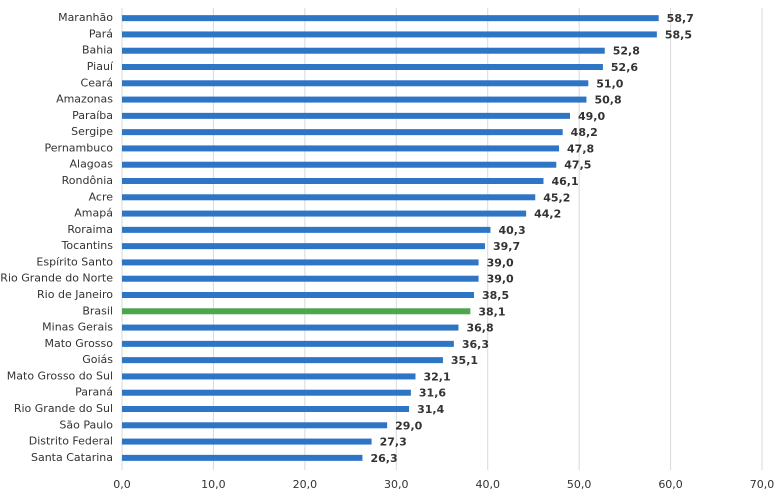  Describe the element at coordinates (580, 148) in the screenshot. I see `value-label: 47,8` at that location.